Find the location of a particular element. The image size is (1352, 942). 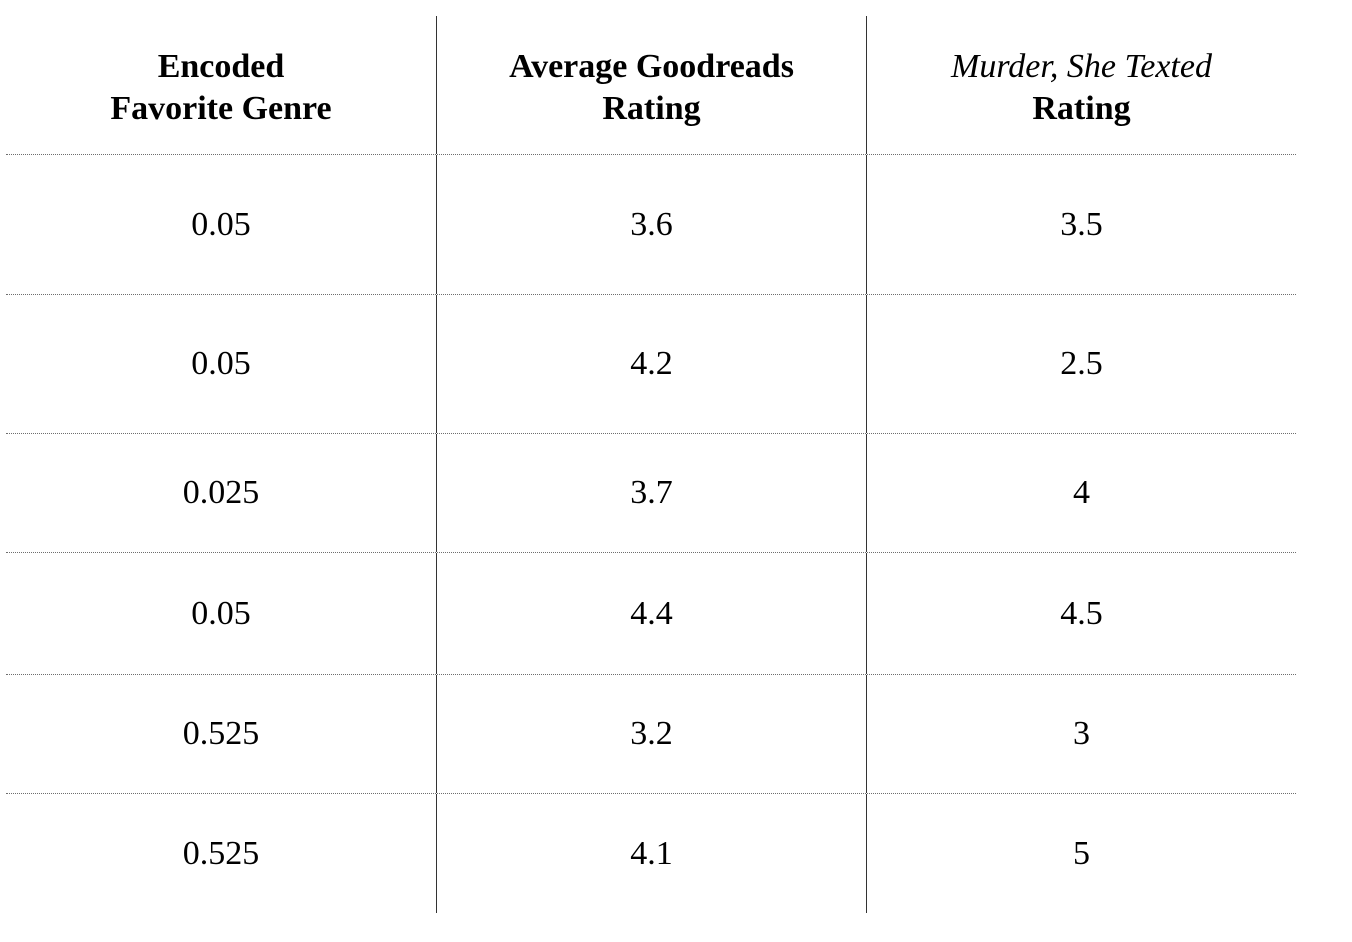

table-cell: 2.5 is located at coordinates (1081, 364).